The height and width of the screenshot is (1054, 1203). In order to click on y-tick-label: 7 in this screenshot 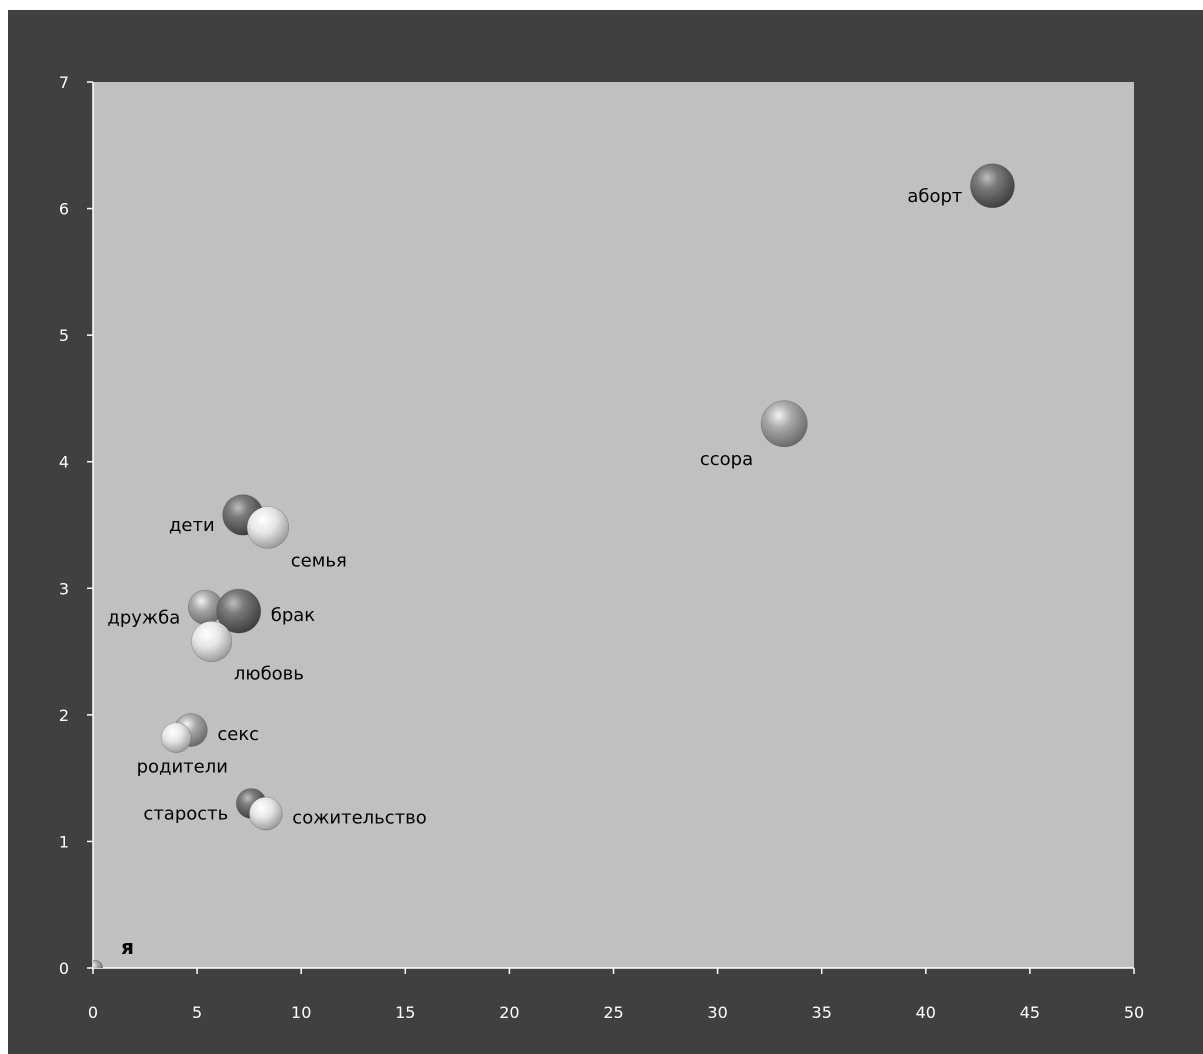, I will do `click(64, 82)`.